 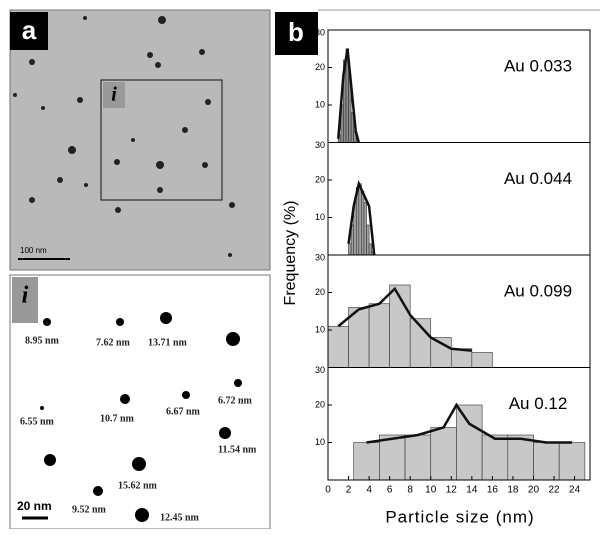 What do you see at coordinates (349, 490) in the screenshot?
I see `x-tick-label: 2` at bounding box center [349, 490].